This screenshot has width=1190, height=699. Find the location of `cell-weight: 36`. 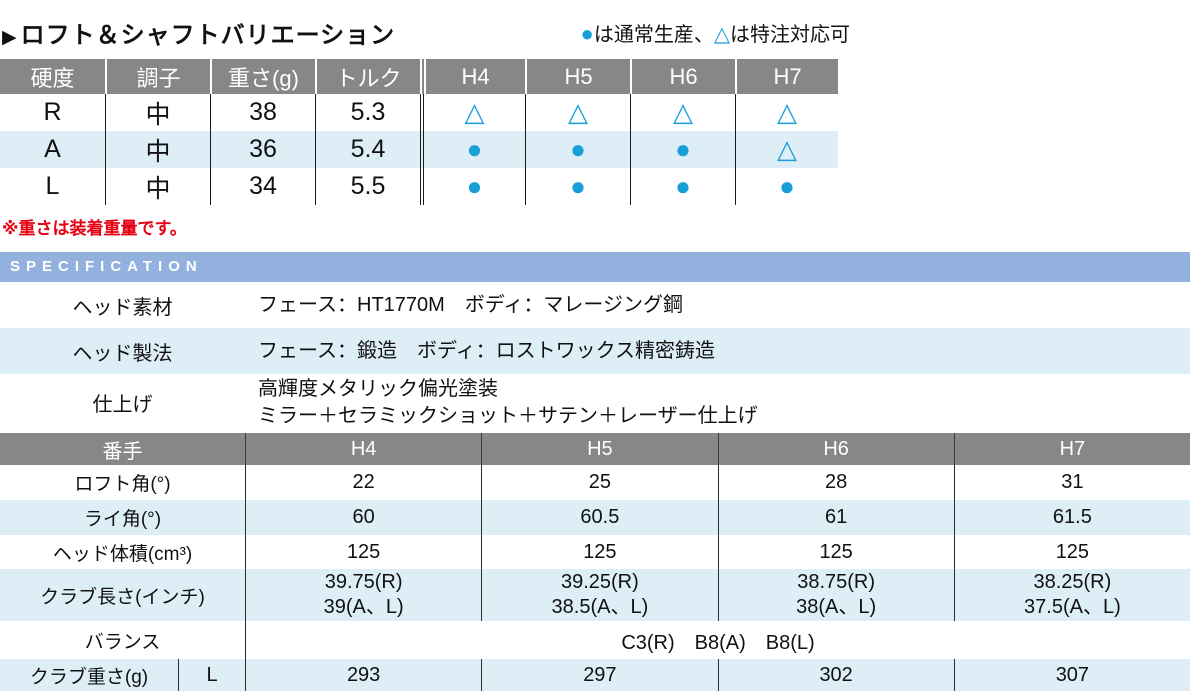

cell-weight: 36 is located at coordinates (262, 149).